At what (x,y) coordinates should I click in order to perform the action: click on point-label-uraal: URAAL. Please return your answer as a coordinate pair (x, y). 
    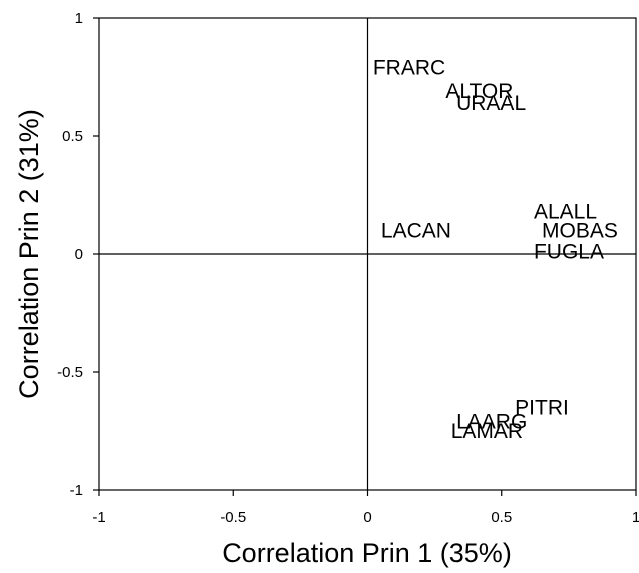
    Looking at the image, I should click on (491, 103).